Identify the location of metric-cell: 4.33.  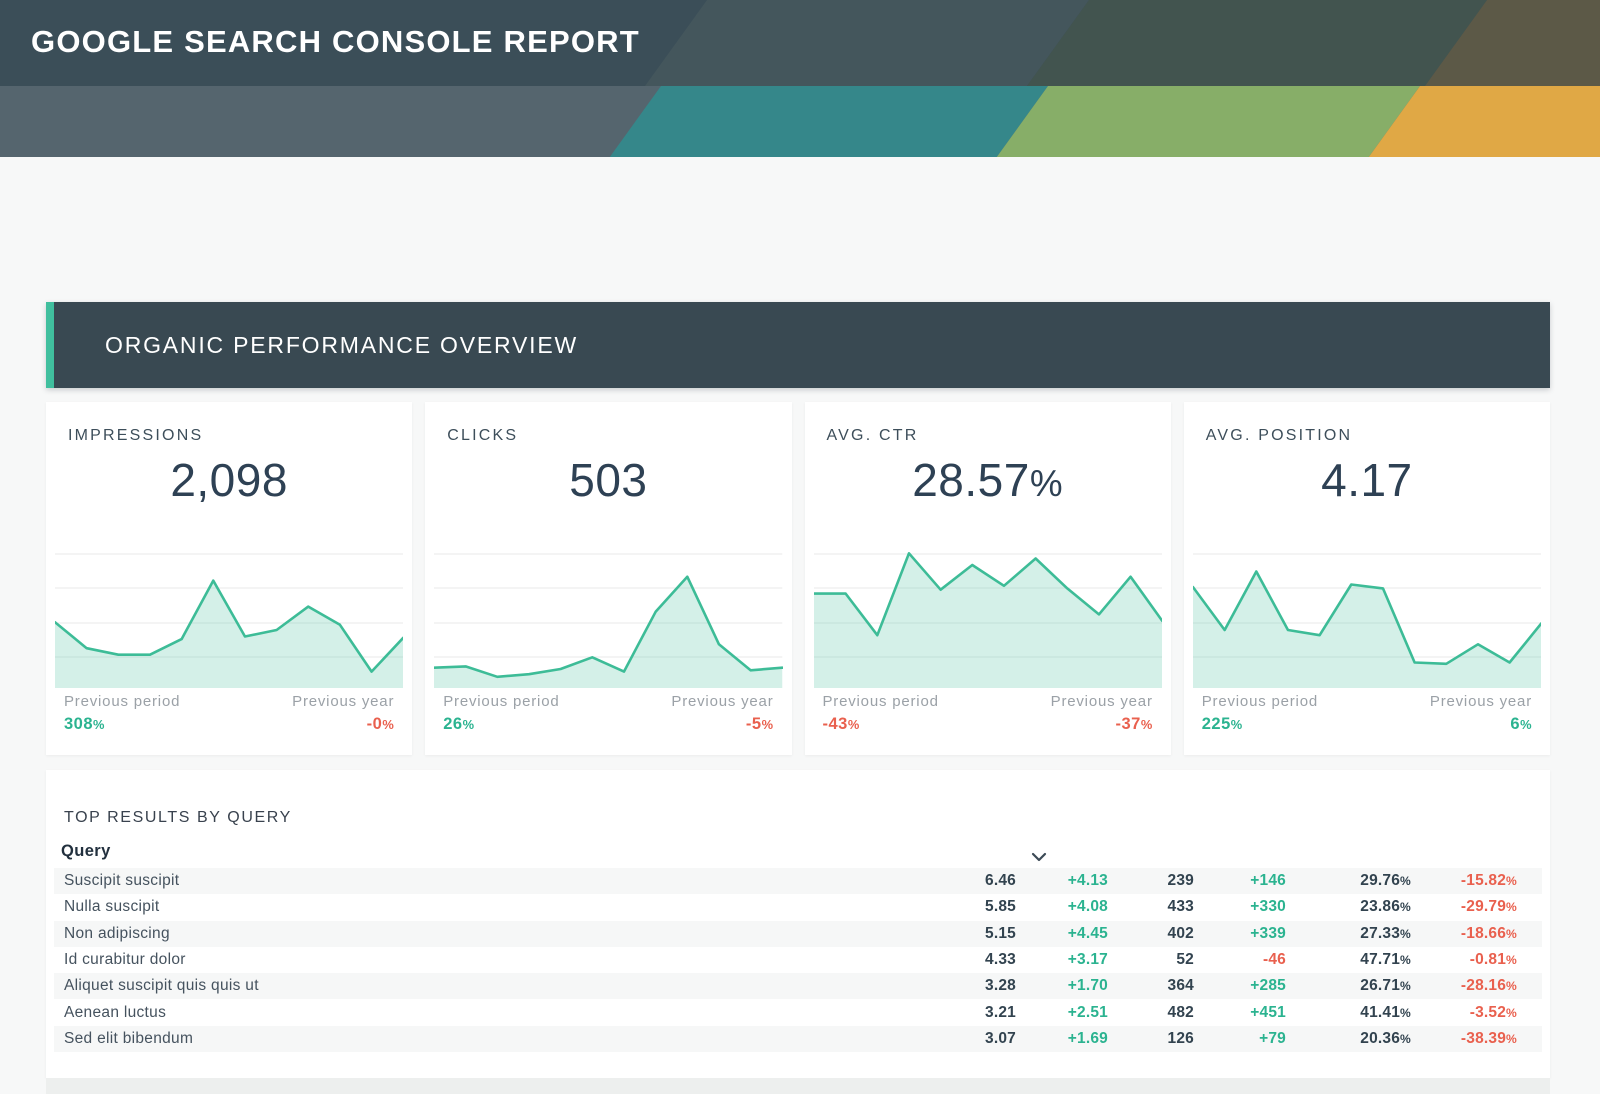
(1000, 960).